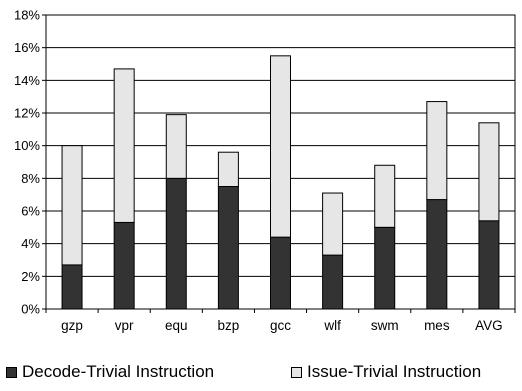 The image size is (522, 391). Describe the element at coordinates (30, 276) in the screenshot. I see `y-tick-label: 2%` at that location.